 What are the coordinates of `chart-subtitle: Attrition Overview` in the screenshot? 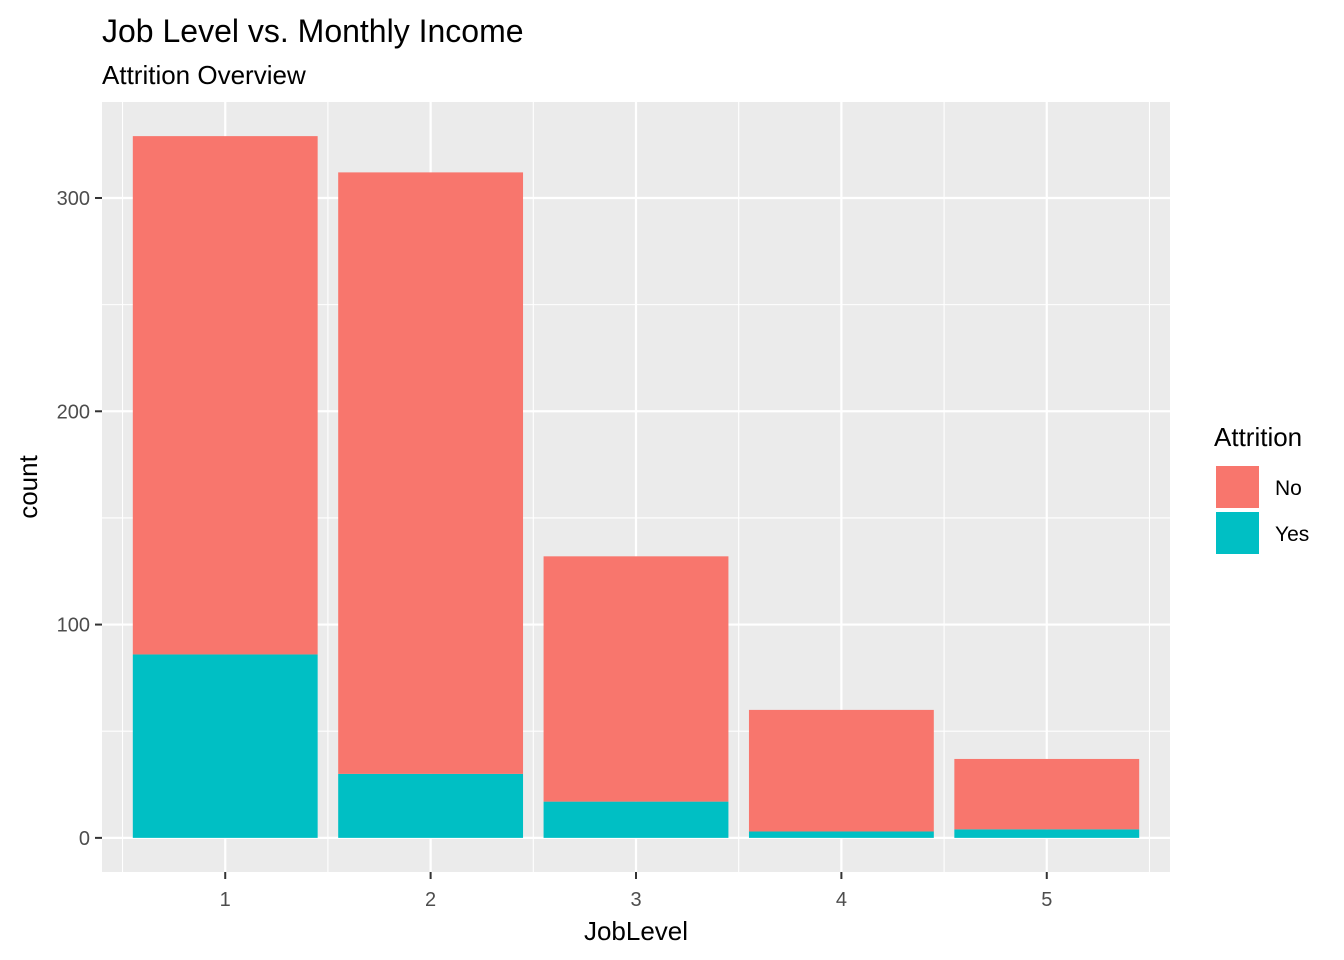 It's located at (204, 75).